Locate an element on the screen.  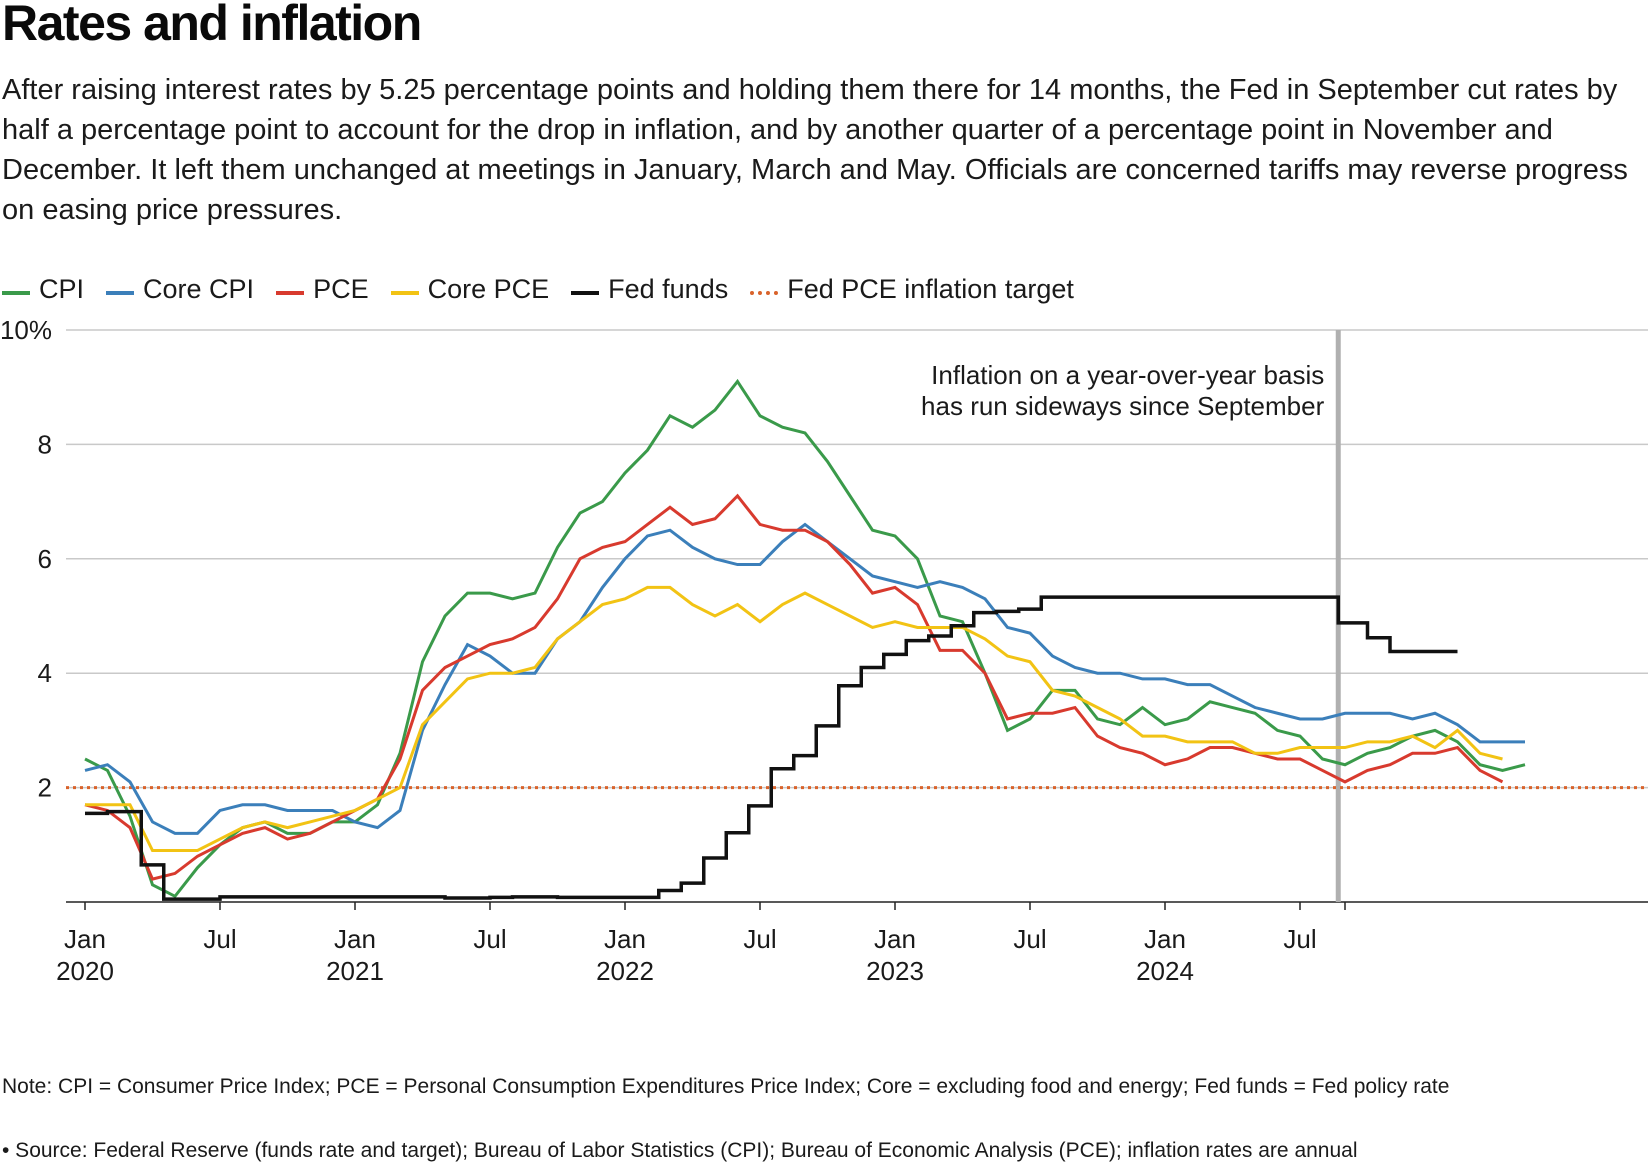
legend-label: PCE is located at coordinates (341, 288).